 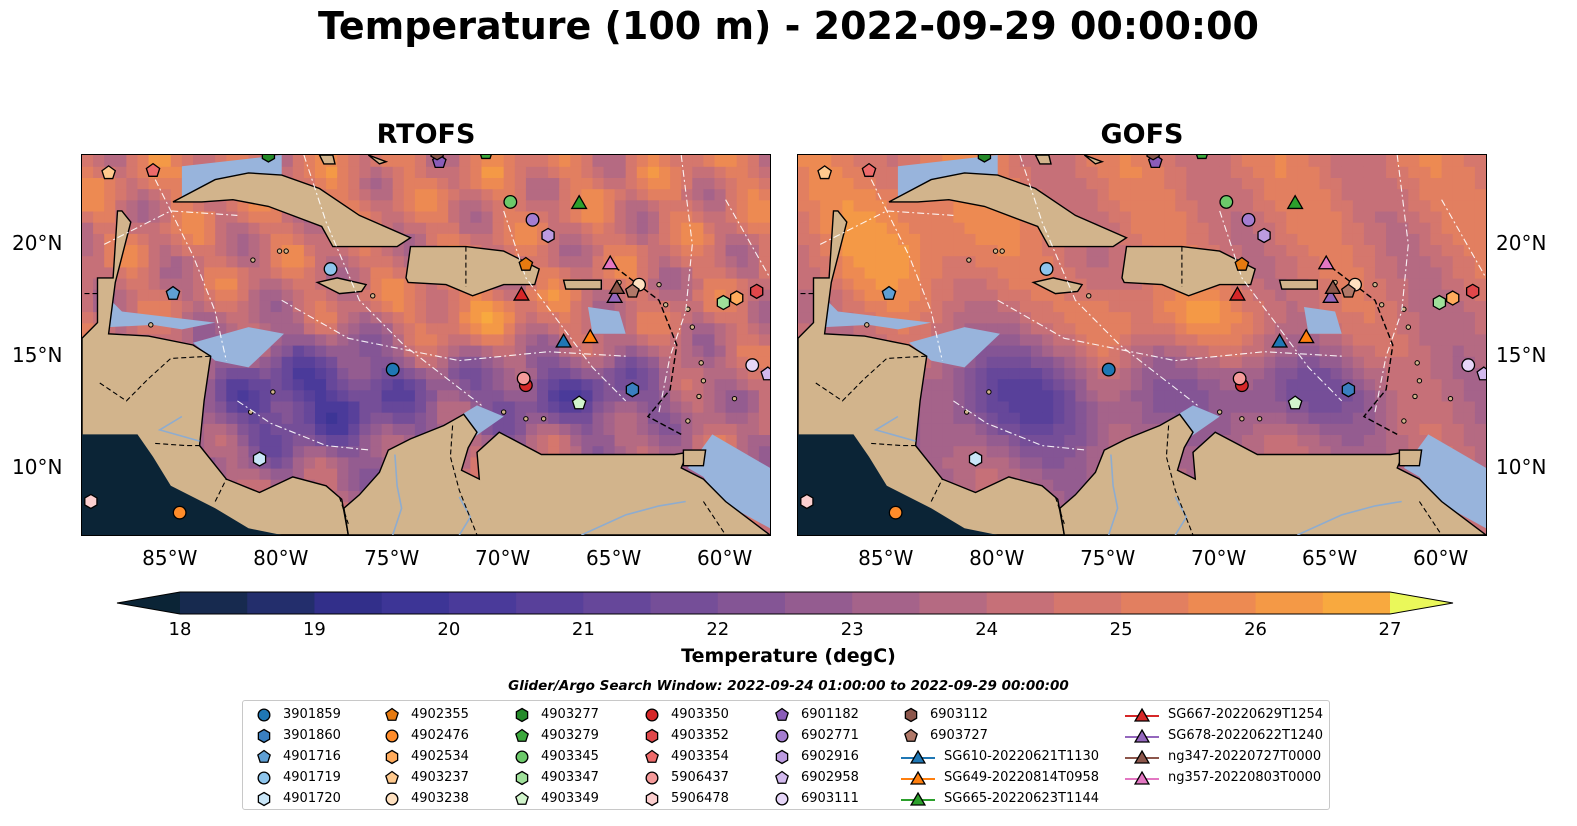 What do you see at coordinates (815, 798) in the screenshot?
I see `legend-item: 6903111` at bounding box center [815, 798].